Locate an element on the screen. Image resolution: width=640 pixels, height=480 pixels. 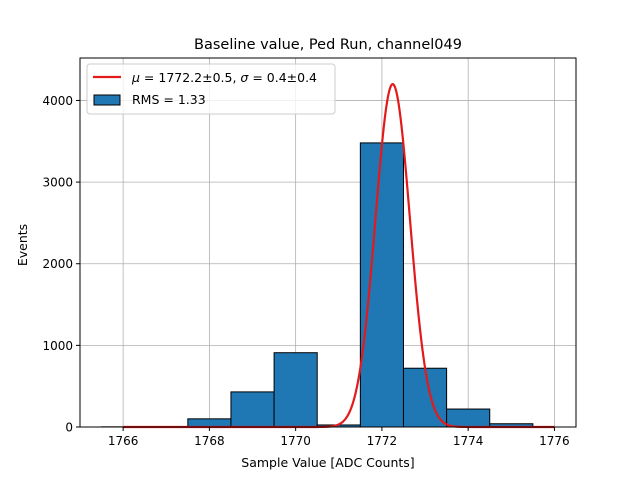
legend-hist-patch-swatch is located at coordinates (107, 100).